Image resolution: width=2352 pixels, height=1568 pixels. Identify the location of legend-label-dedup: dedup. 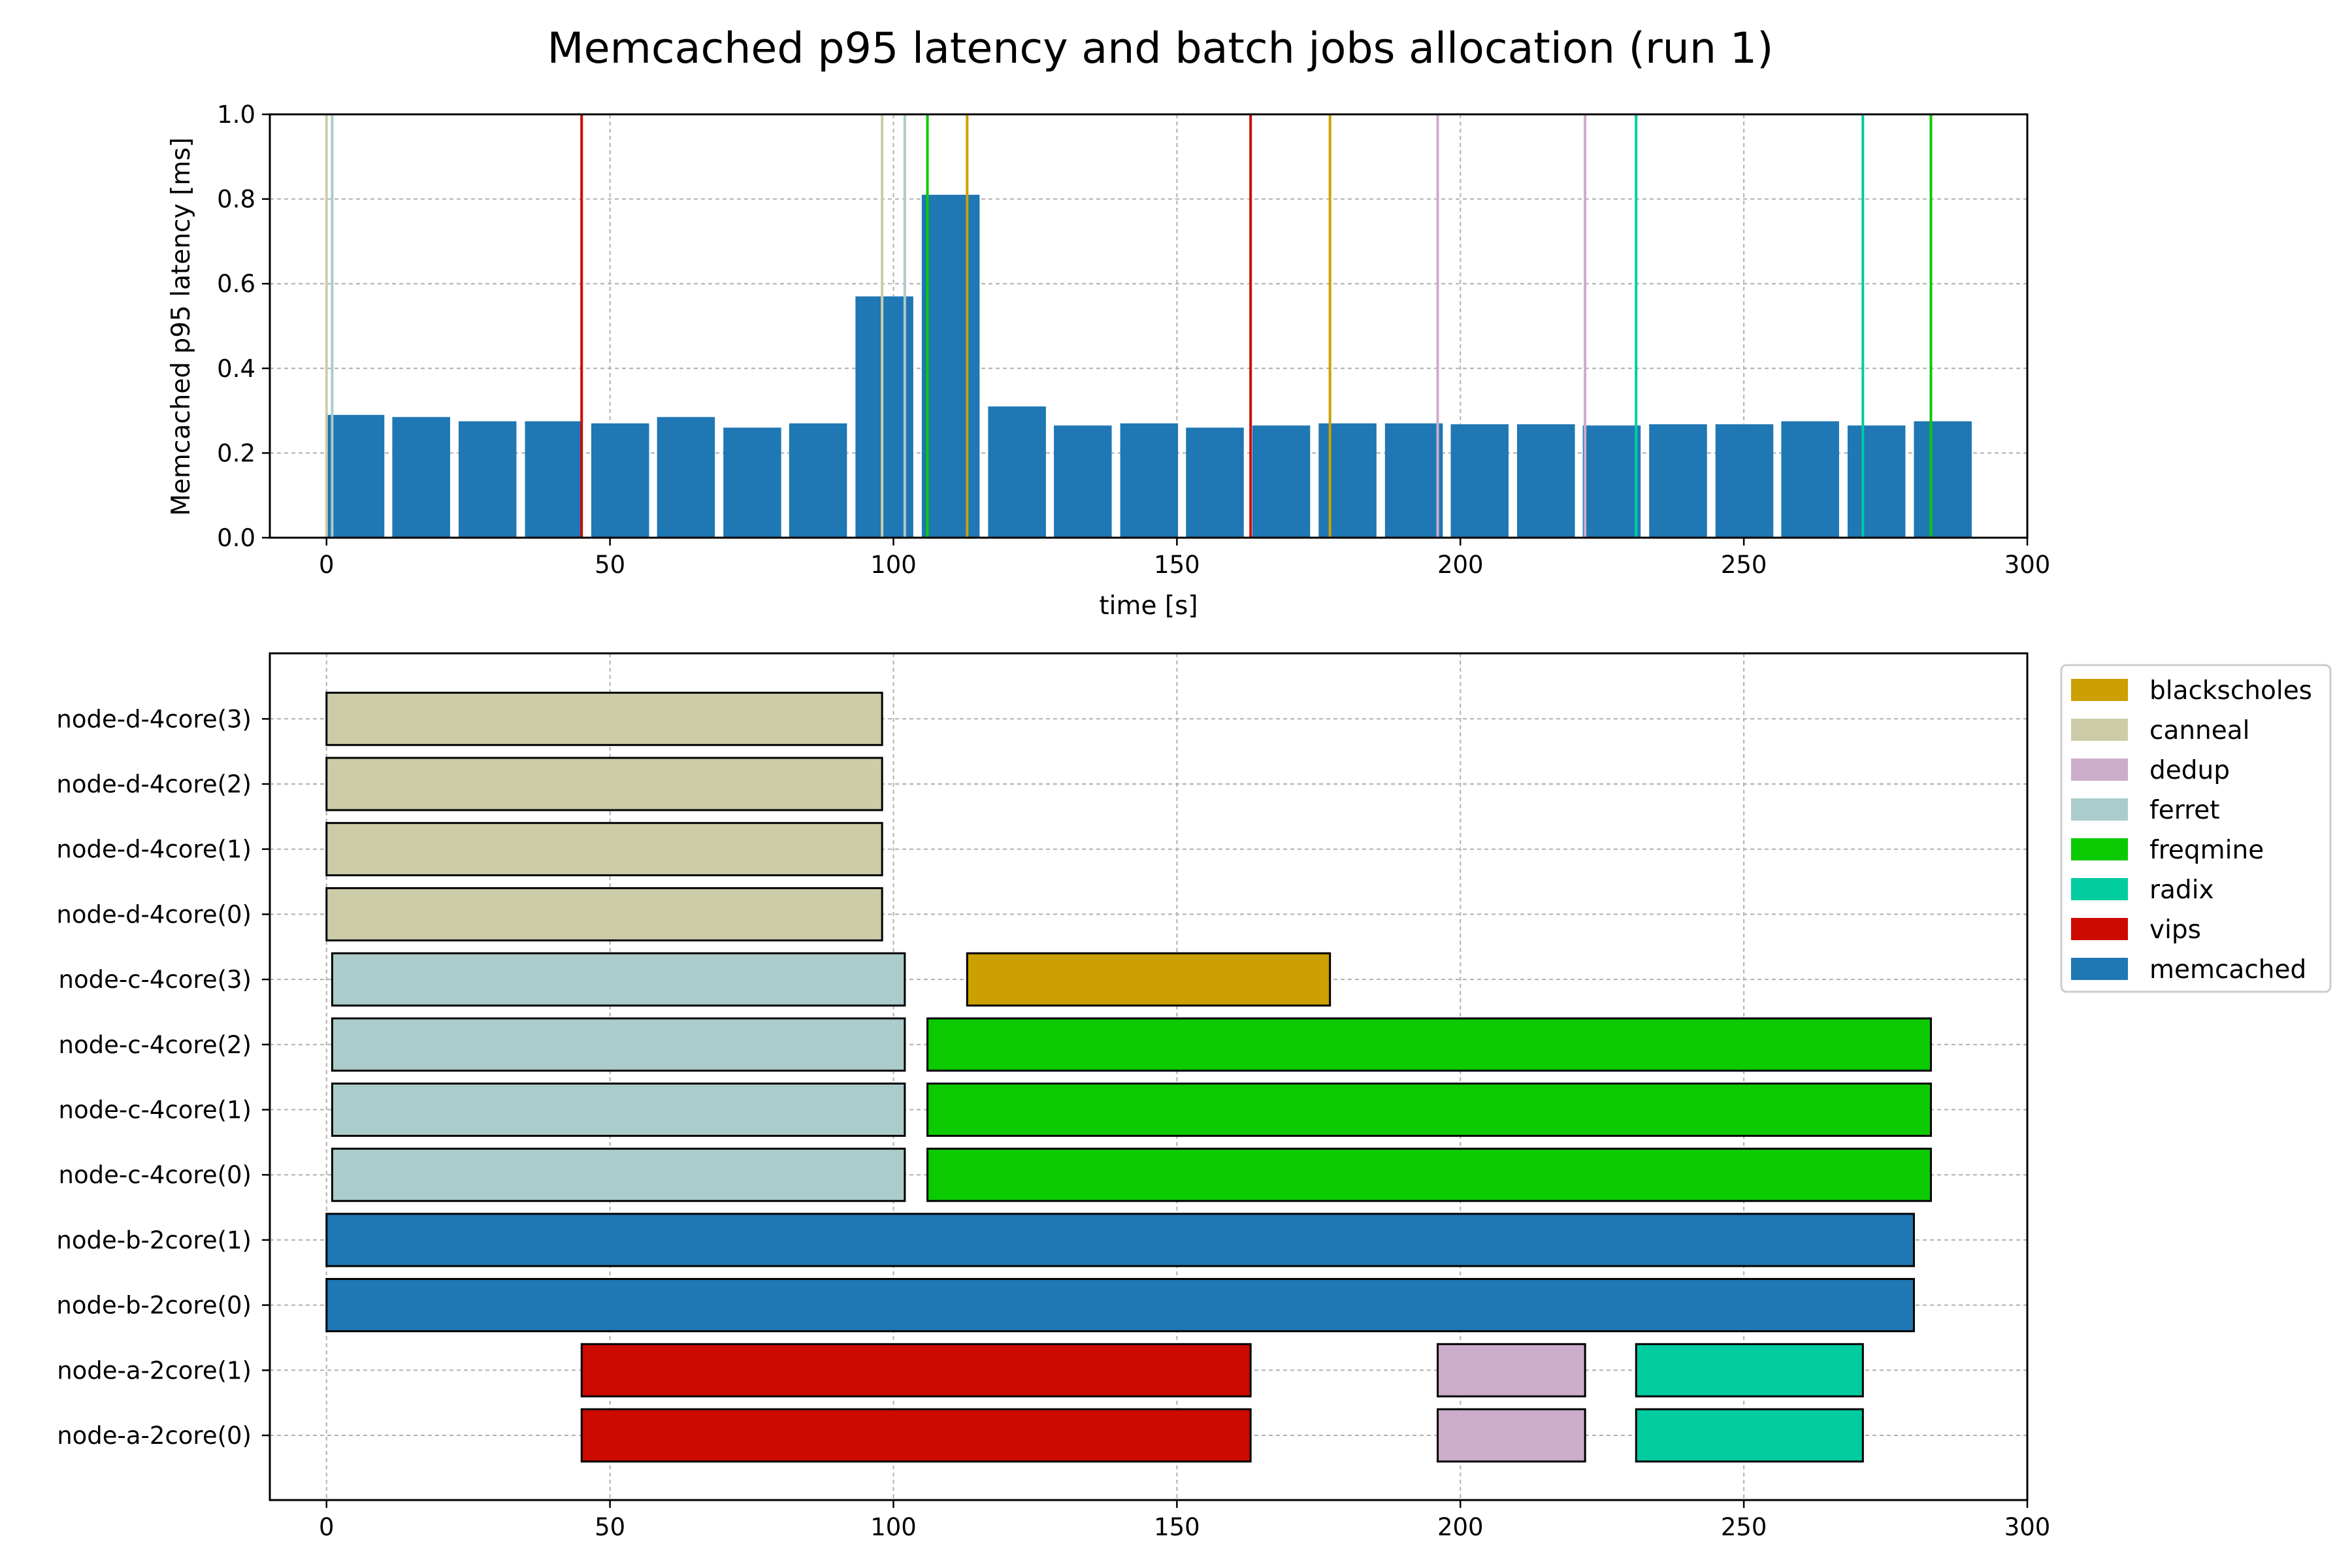
(2189, 770).